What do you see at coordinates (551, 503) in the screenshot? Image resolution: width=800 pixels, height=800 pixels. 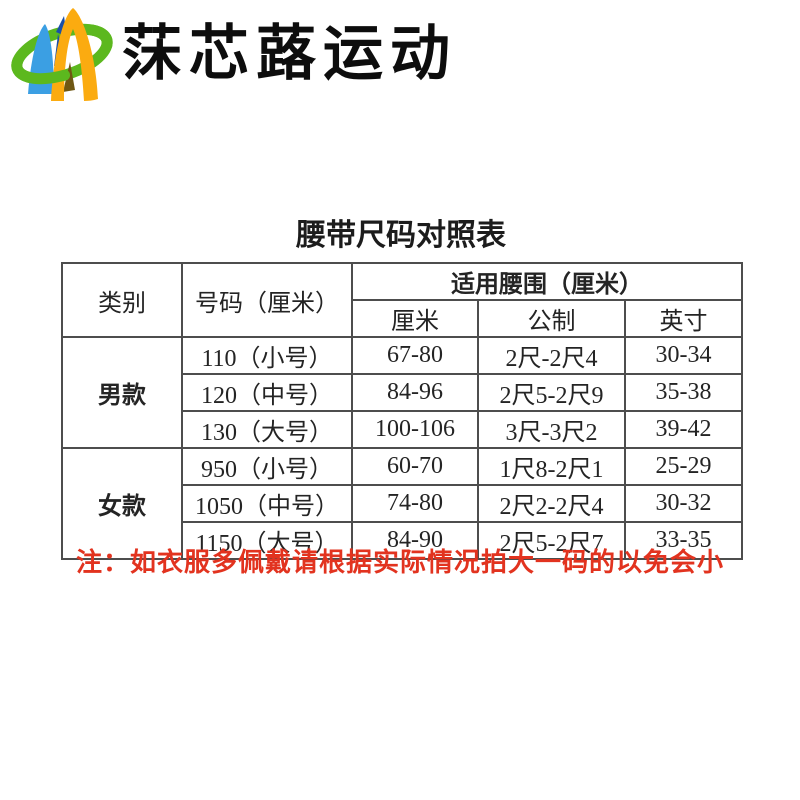 I see `cell-metric: 2尺2-2尺4` at bounding box center [551, 503].